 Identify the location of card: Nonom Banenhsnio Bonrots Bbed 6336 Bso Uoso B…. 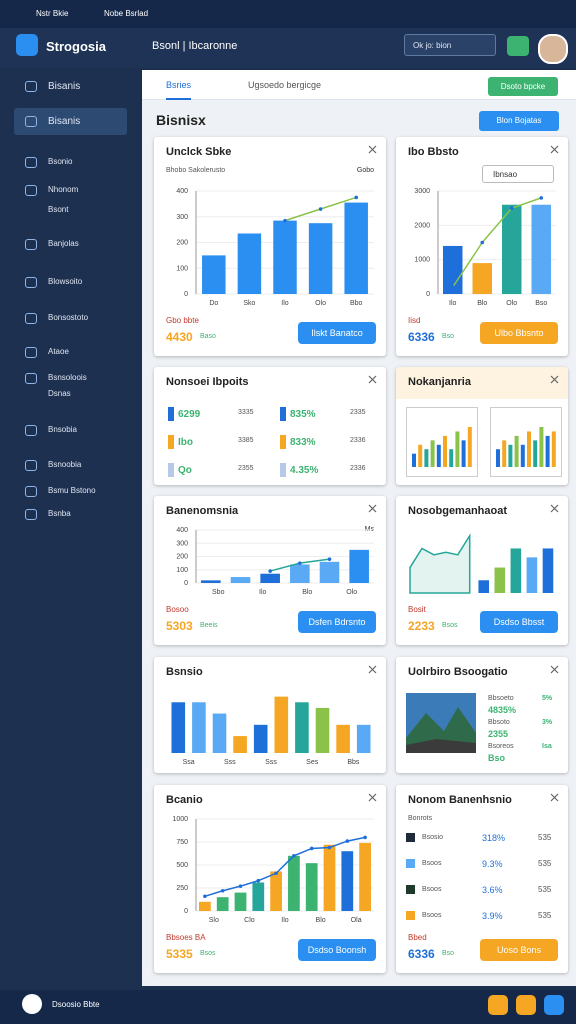
(482, 879).